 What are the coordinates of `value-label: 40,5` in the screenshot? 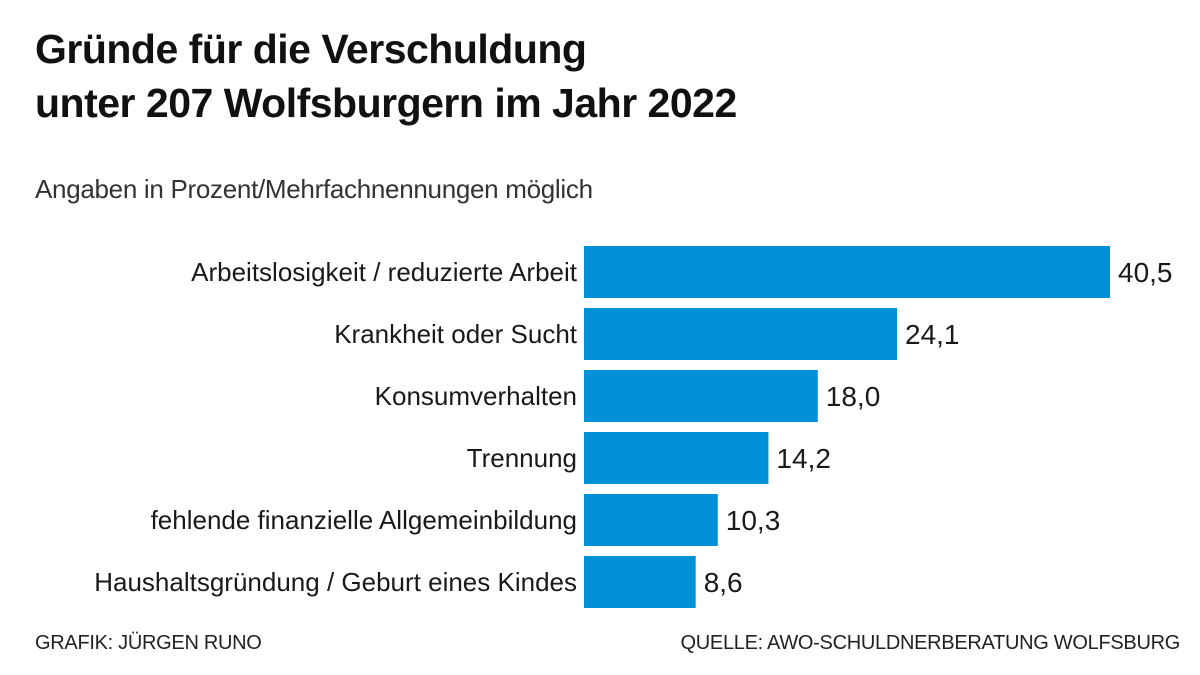 It's located at (1145, 272).